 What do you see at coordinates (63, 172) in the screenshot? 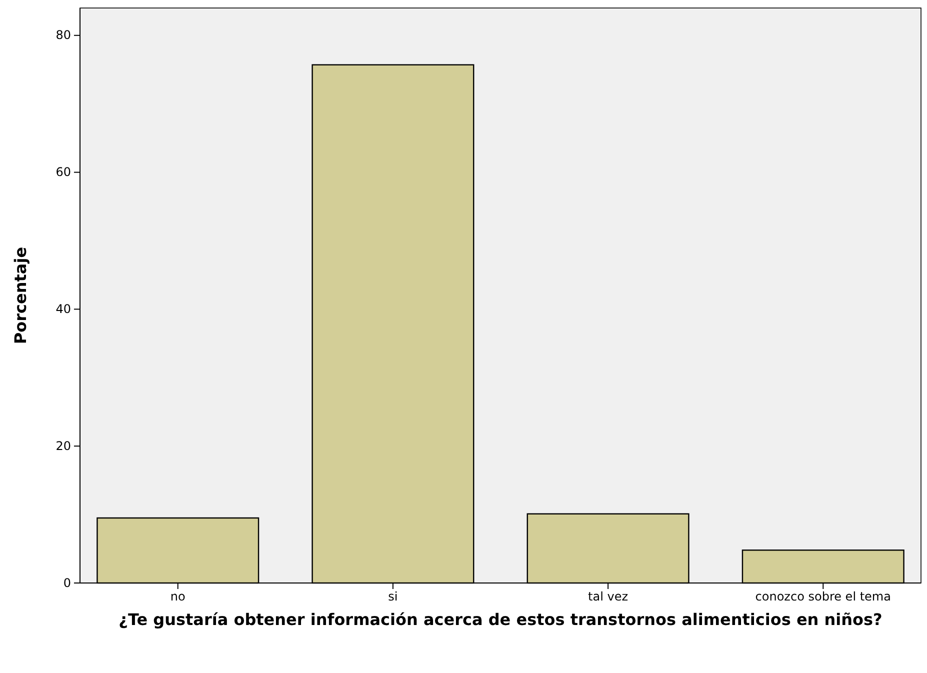
I see `y-tick-label: 60` at bounding box center [63, 172].